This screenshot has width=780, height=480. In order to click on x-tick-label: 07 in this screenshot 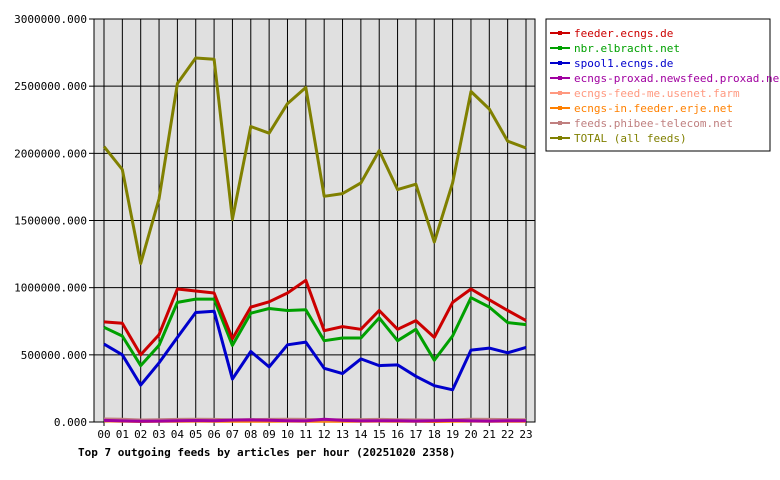, I will do `click(232, 434)`.